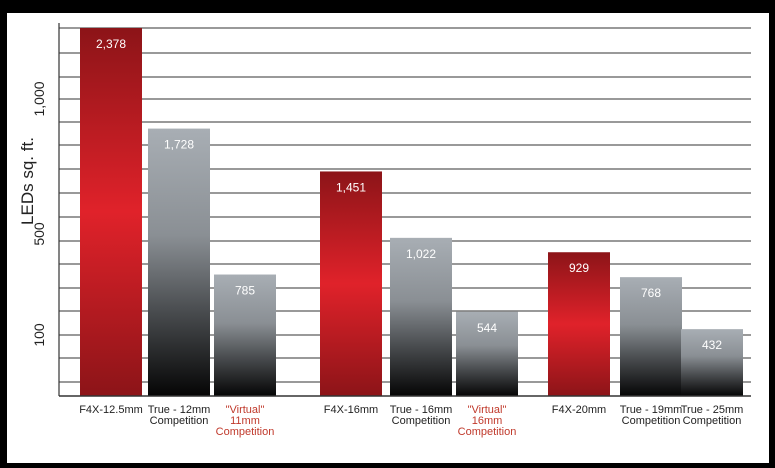 The width and height of the screenshot is (775, 468). I want to click on bar-value-label: 2,378, so click(111, 44).